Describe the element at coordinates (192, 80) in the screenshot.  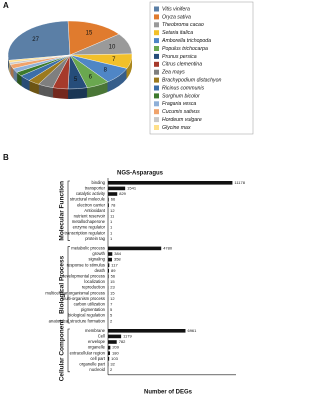
I see `legend-label: Brachypodium distachyon` at that location.